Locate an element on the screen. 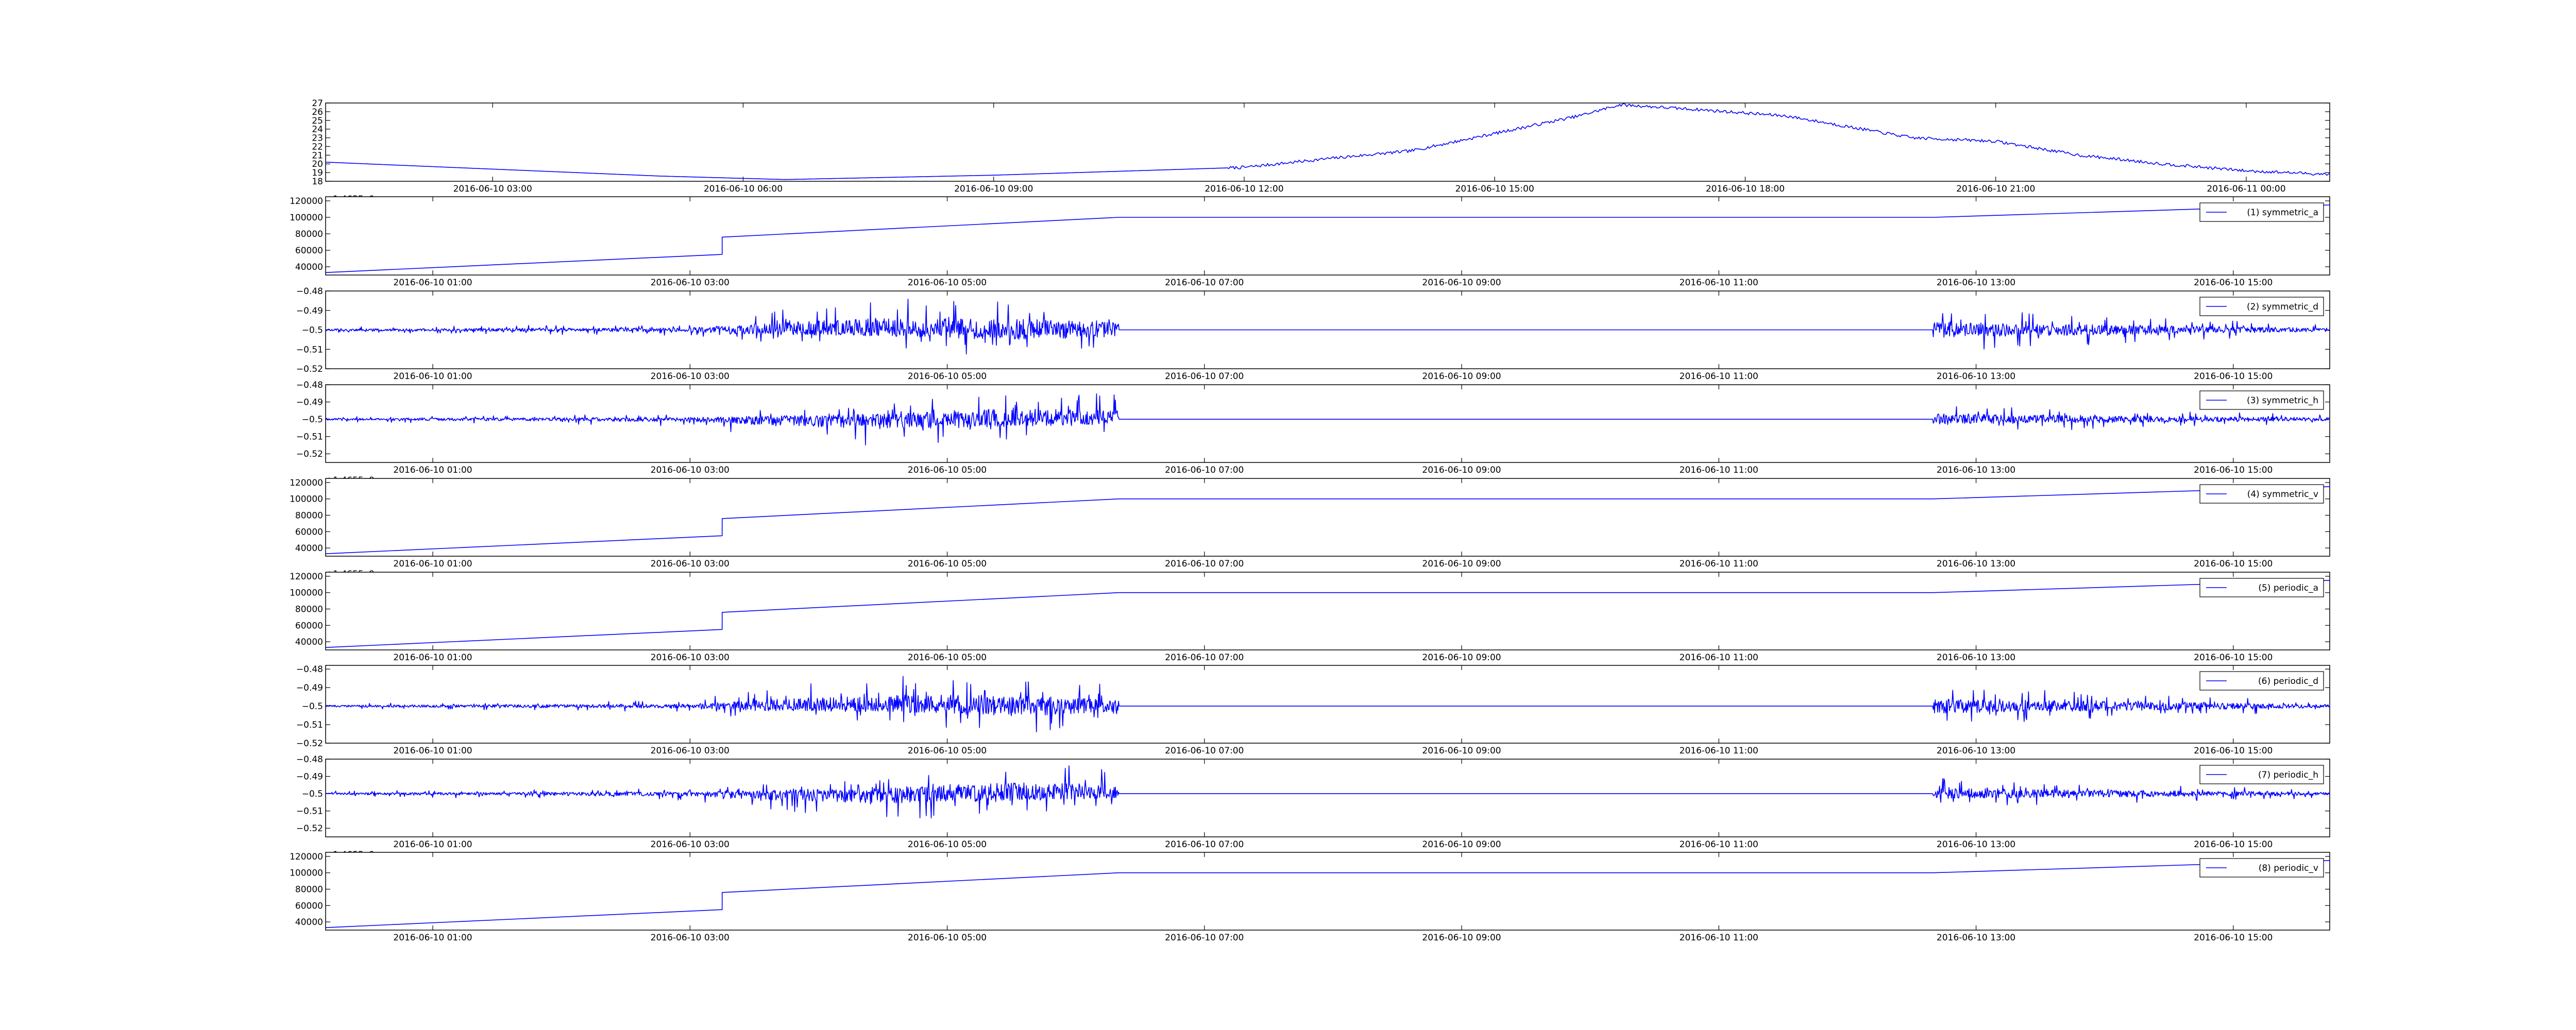 The width and height of the screenshot is (2576, 1030). legend: (8) periodic_v is located at coordinates (2261, 868).